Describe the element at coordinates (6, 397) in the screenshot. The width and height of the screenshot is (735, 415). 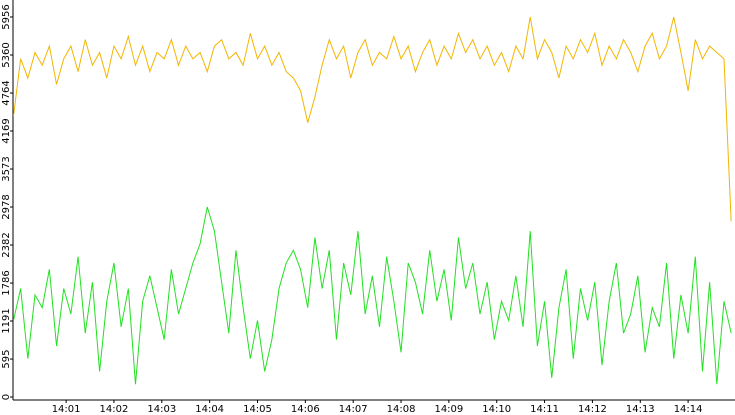
I see `y-tick-label: 0` at that location.